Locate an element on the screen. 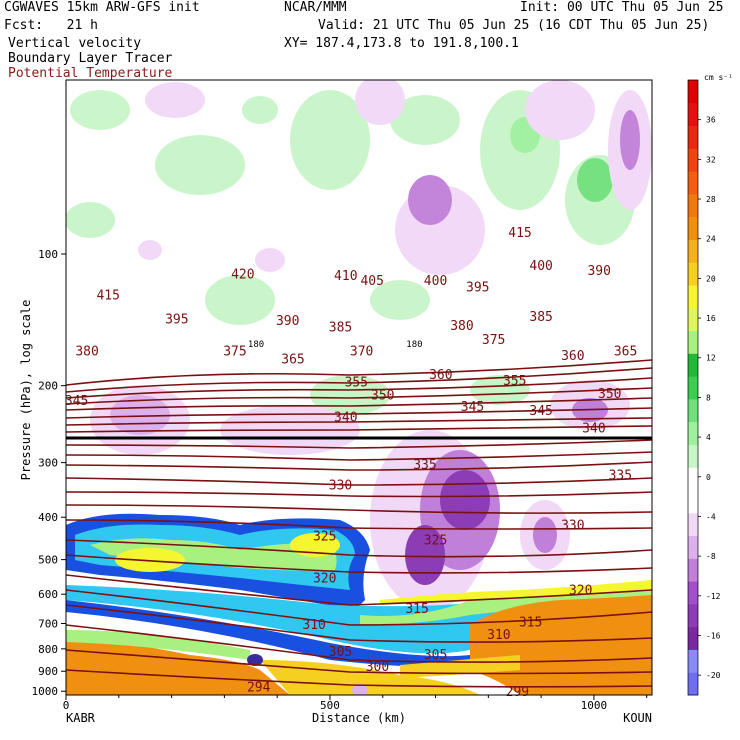  y-tick-label: 400 is located at coordinates (48, 517).